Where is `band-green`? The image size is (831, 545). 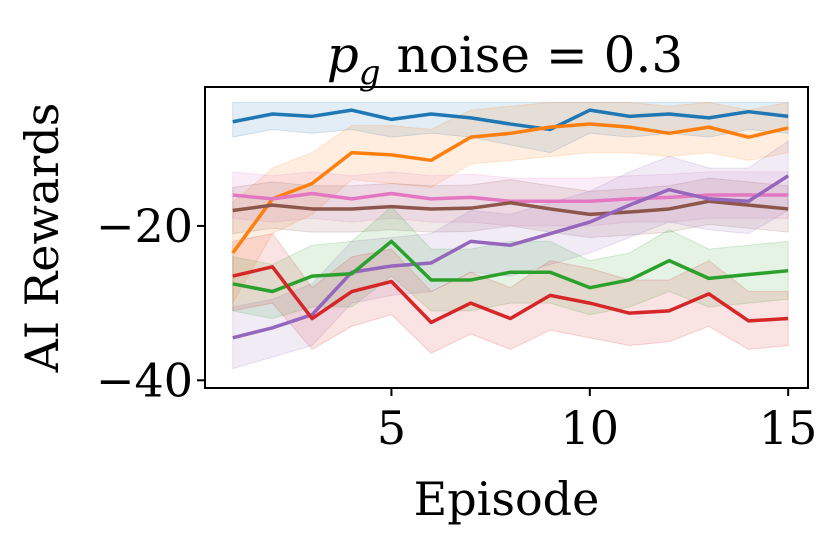
band-green is located at coordinates (510, 262).